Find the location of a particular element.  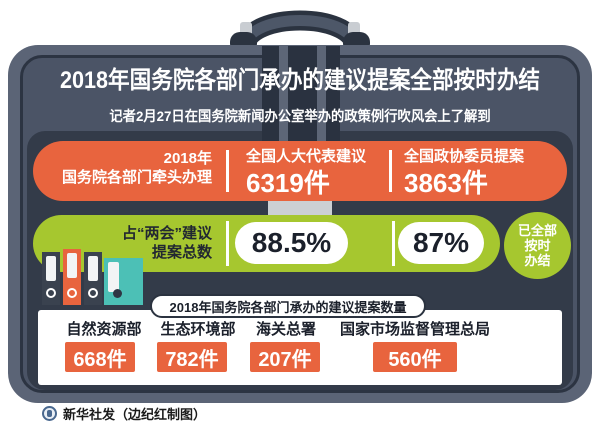

stat-item-cppcc: 全国政协委员提案 3863件 is located at coordinates (464, 173).